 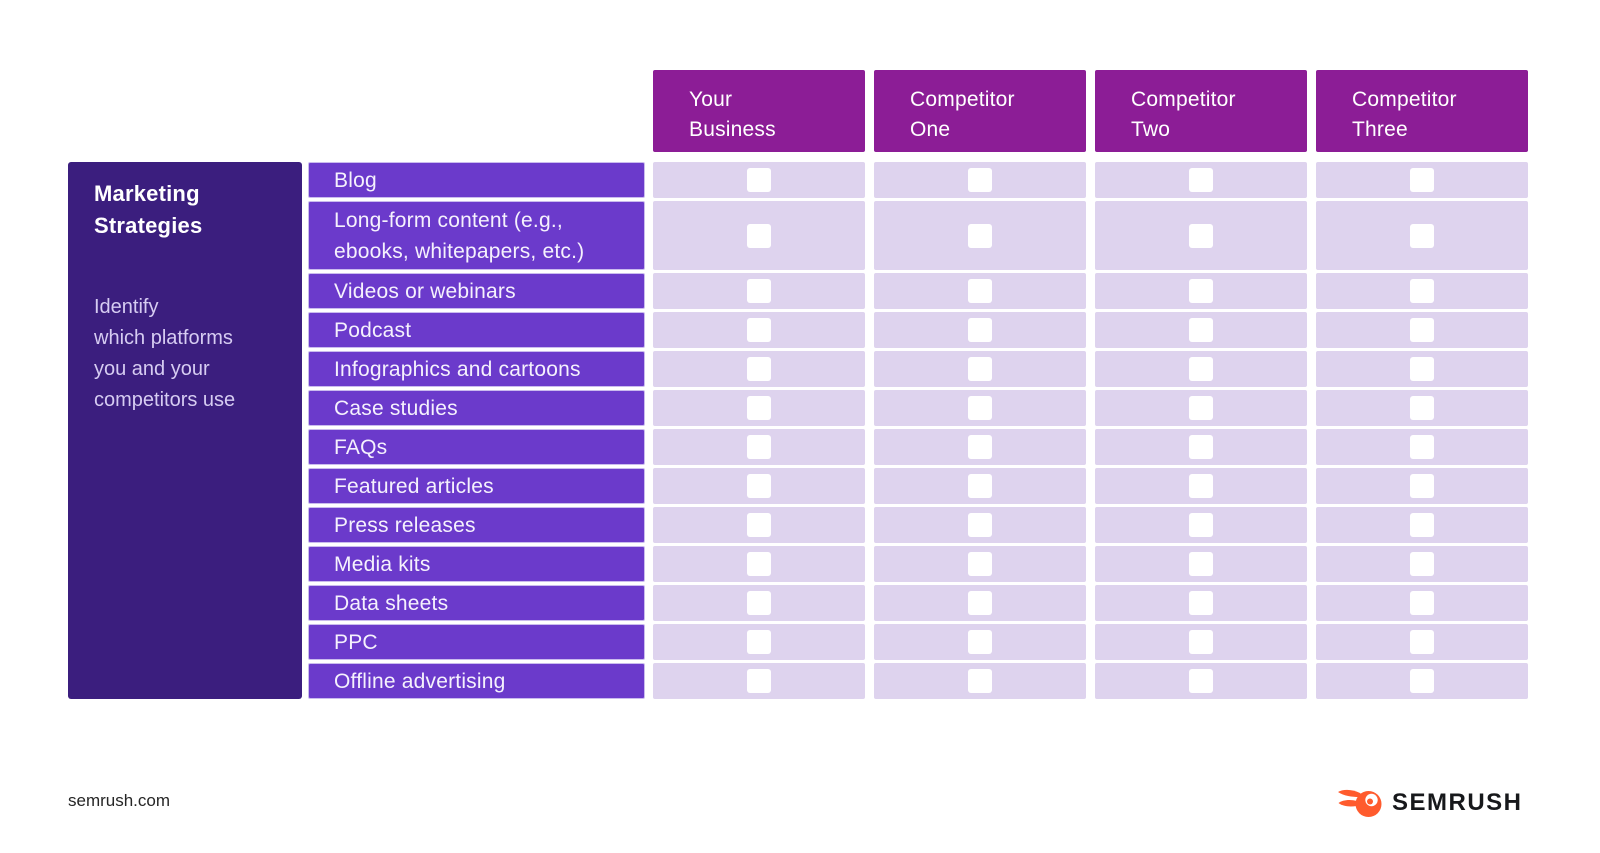 What do you see at coordinates (476, 330) in the screenshot?
I see `row-label: Podcast` at bounding box center [476, 330].